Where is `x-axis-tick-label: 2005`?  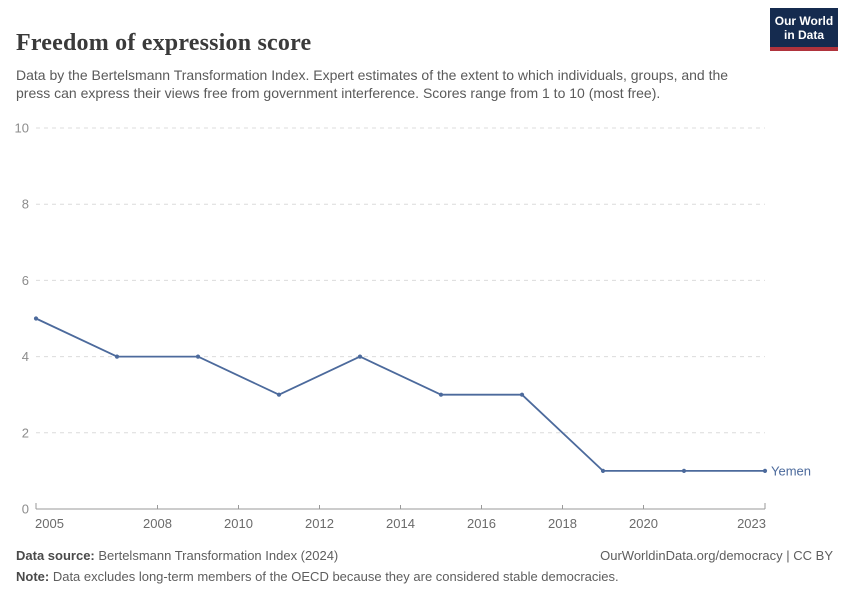
x-axis-tick-label: 2005 is located at coordinates (49, 523).